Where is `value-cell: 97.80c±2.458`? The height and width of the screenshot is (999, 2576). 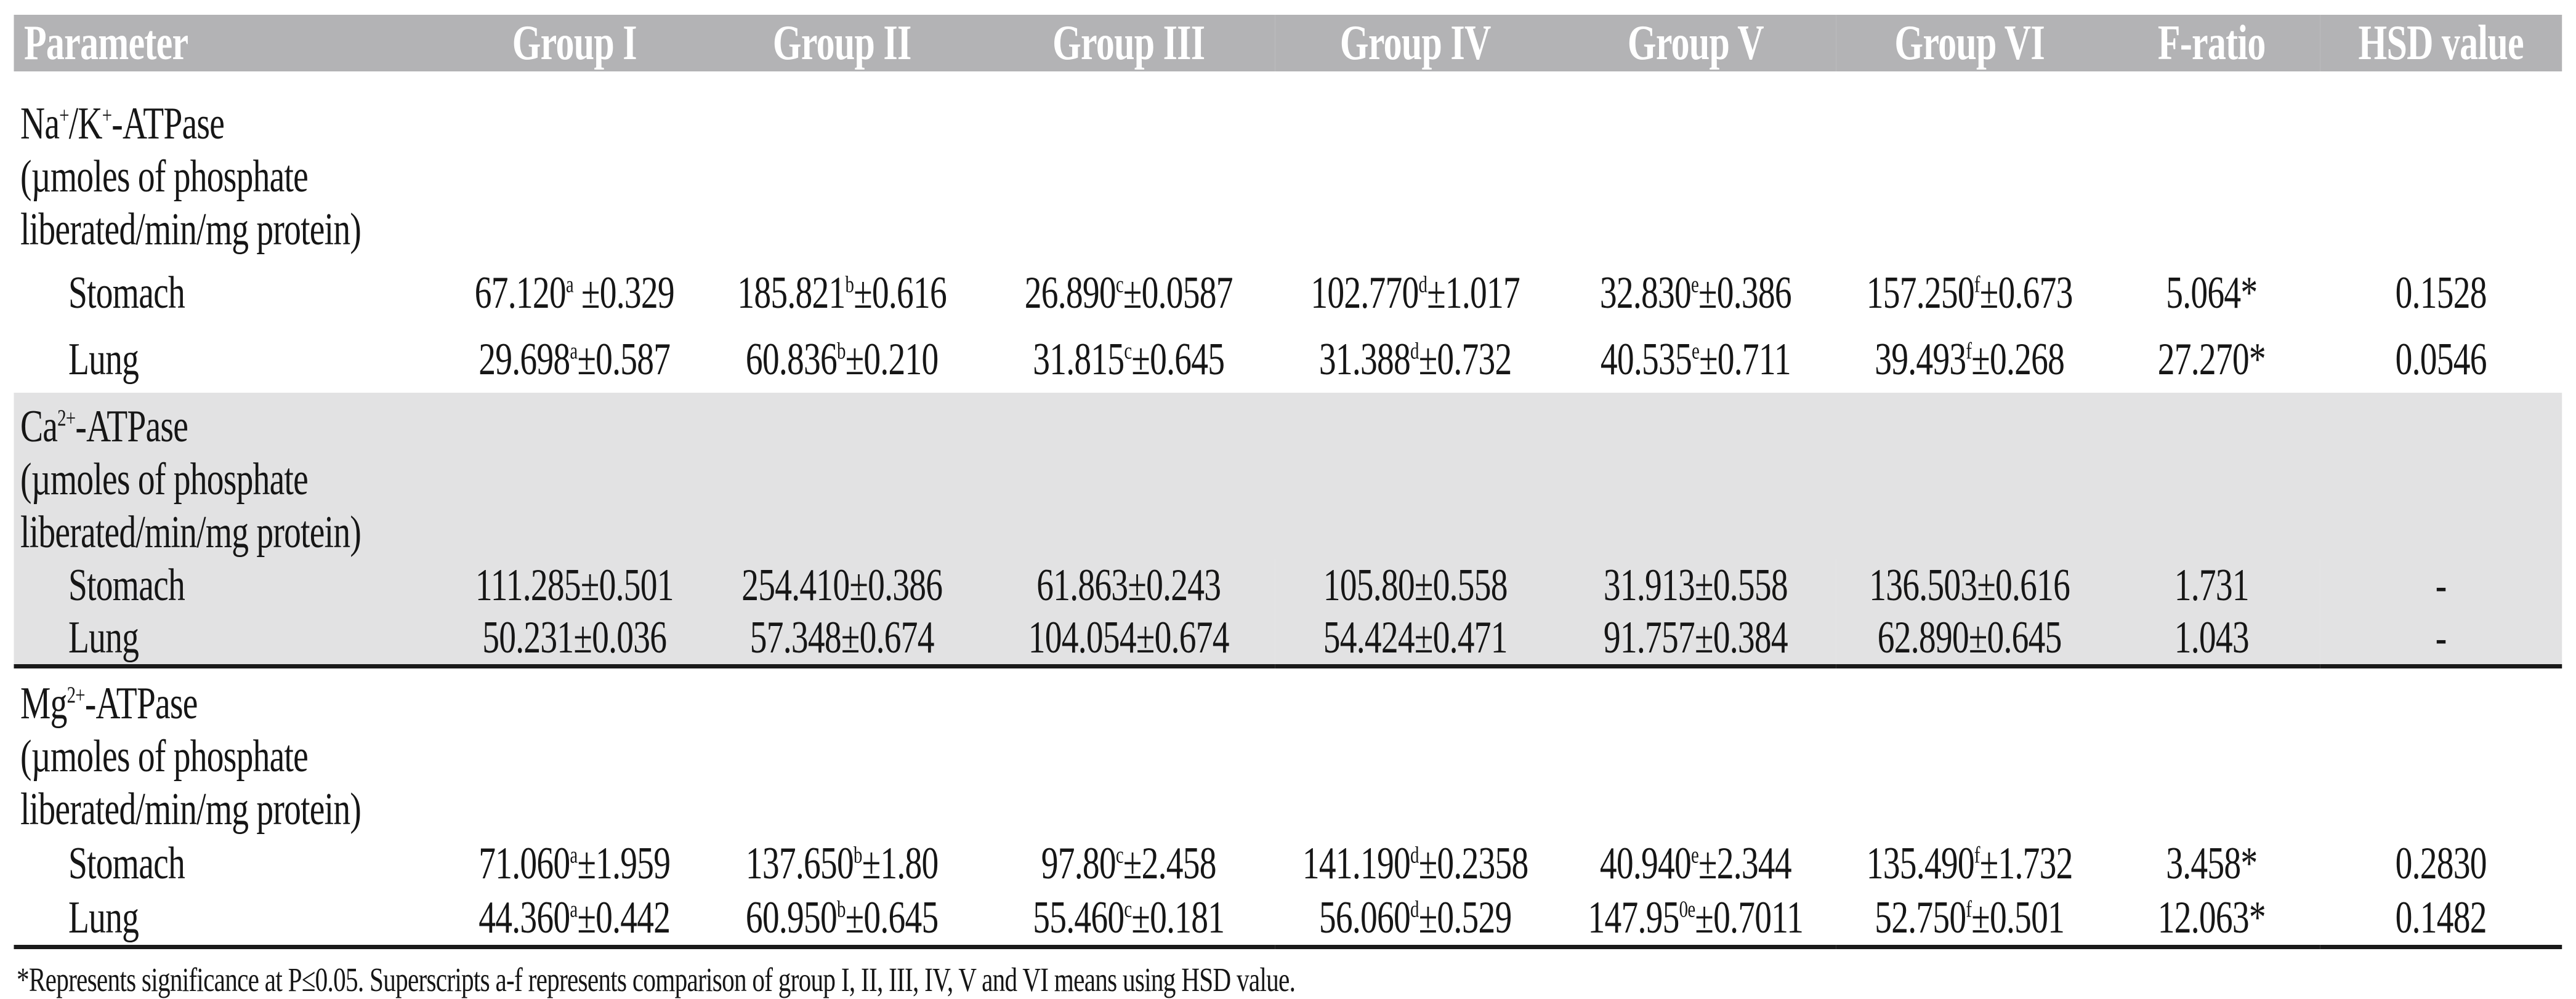
value-cell: 97.80c±2.458 is located at coordinates (1129, 863).